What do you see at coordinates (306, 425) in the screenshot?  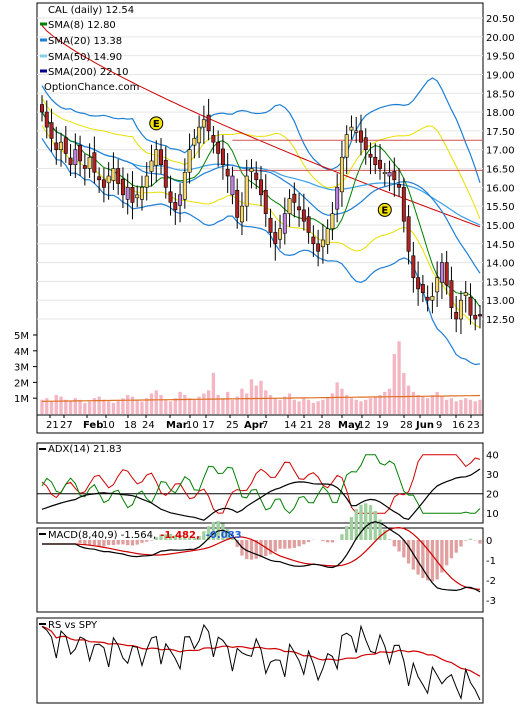 I see `date-tick-label: 21` at bounding box center [306, 425].